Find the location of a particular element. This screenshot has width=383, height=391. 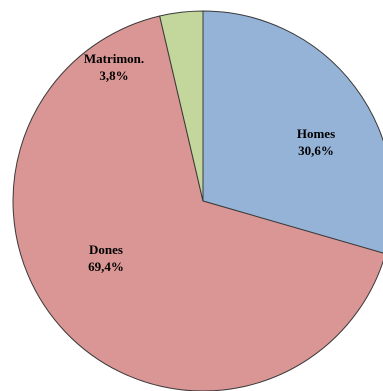

value-label: 30,6% is located at coordinates (316, 150).